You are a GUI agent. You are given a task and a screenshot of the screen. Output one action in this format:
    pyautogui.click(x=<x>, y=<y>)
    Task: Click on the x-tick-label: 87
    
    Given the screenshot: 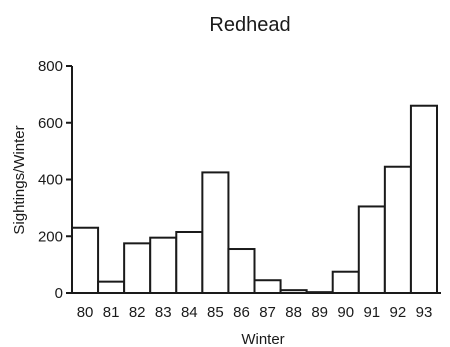 What is the action you would take?
    pyautogui.click(x=267, y=312)
    